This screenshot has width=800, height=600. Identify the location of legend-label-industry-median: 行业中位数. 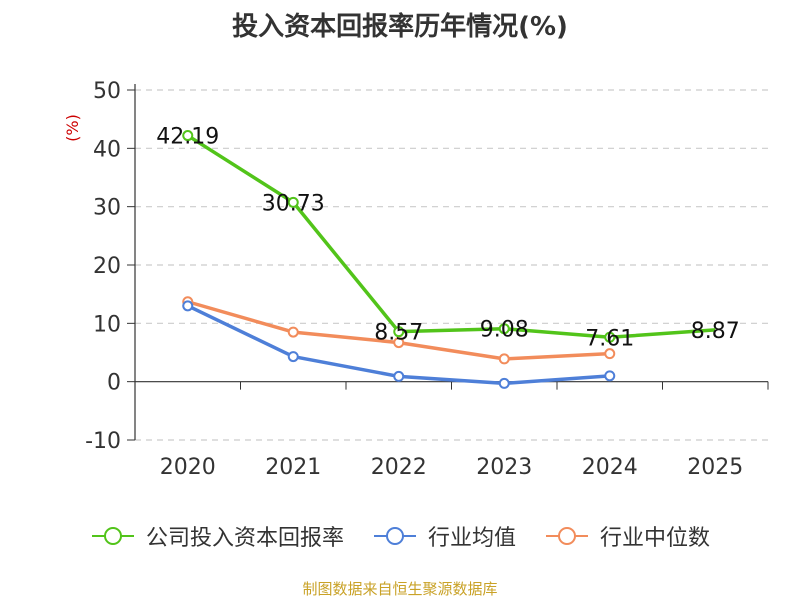
(655, 538).